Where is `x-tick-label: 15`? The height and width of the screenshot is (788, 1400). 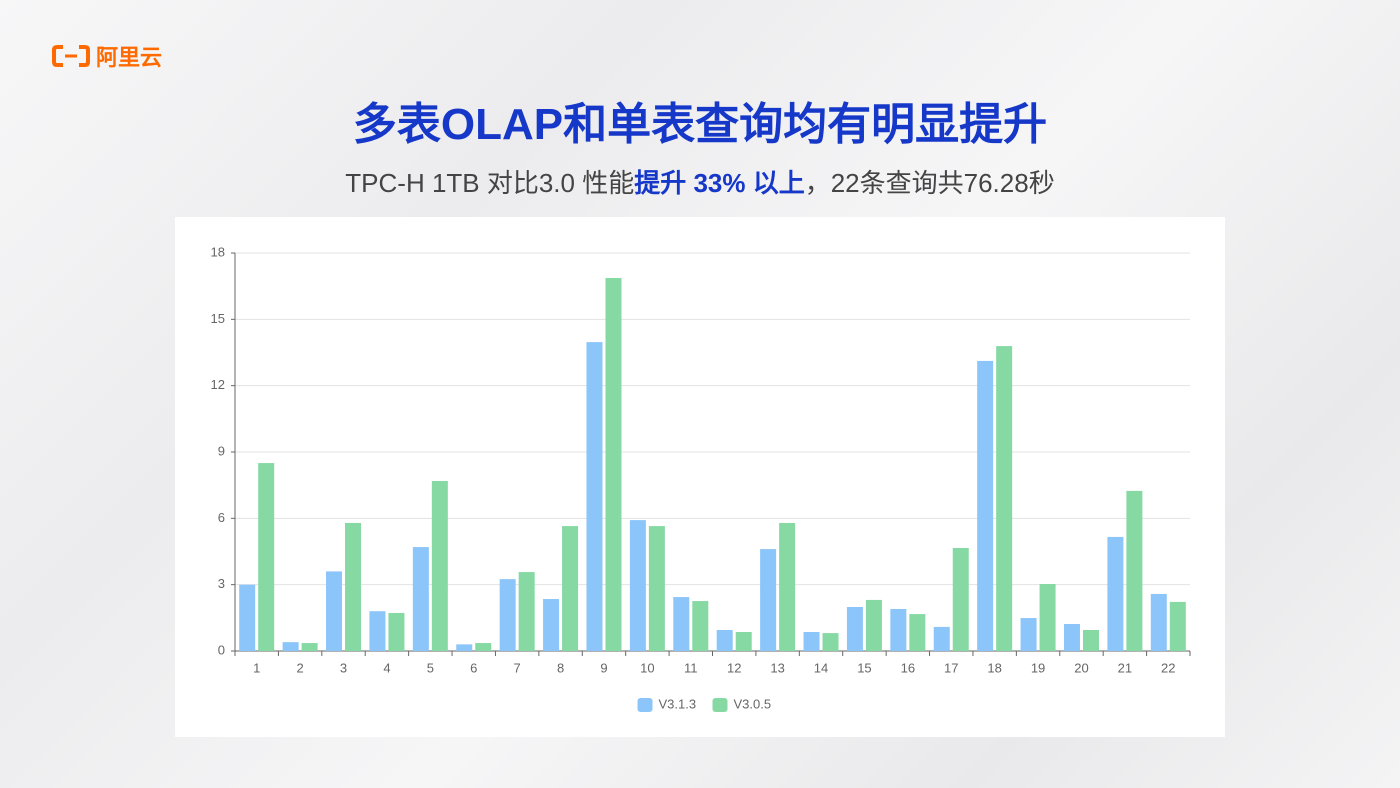 x-tick-label: 15 is located at coordinates (864, 667).